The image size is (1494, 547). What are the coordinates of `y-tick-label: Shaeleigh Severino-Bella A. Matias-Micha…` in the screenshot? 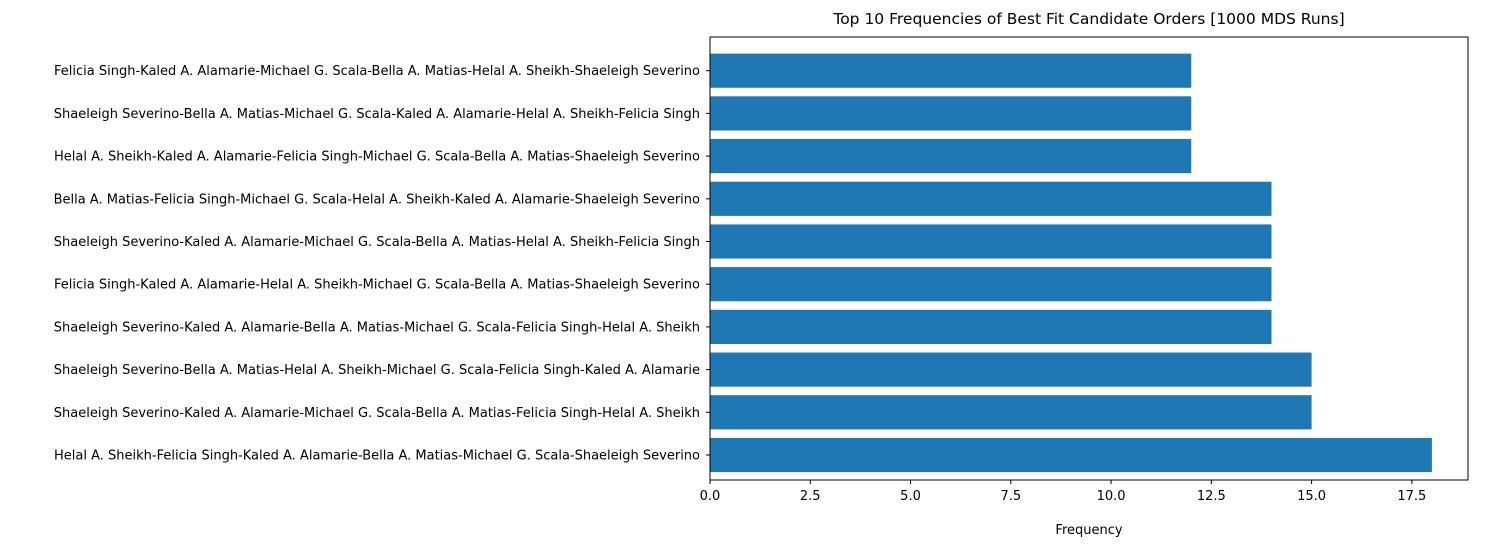 It's located at (377, 114).